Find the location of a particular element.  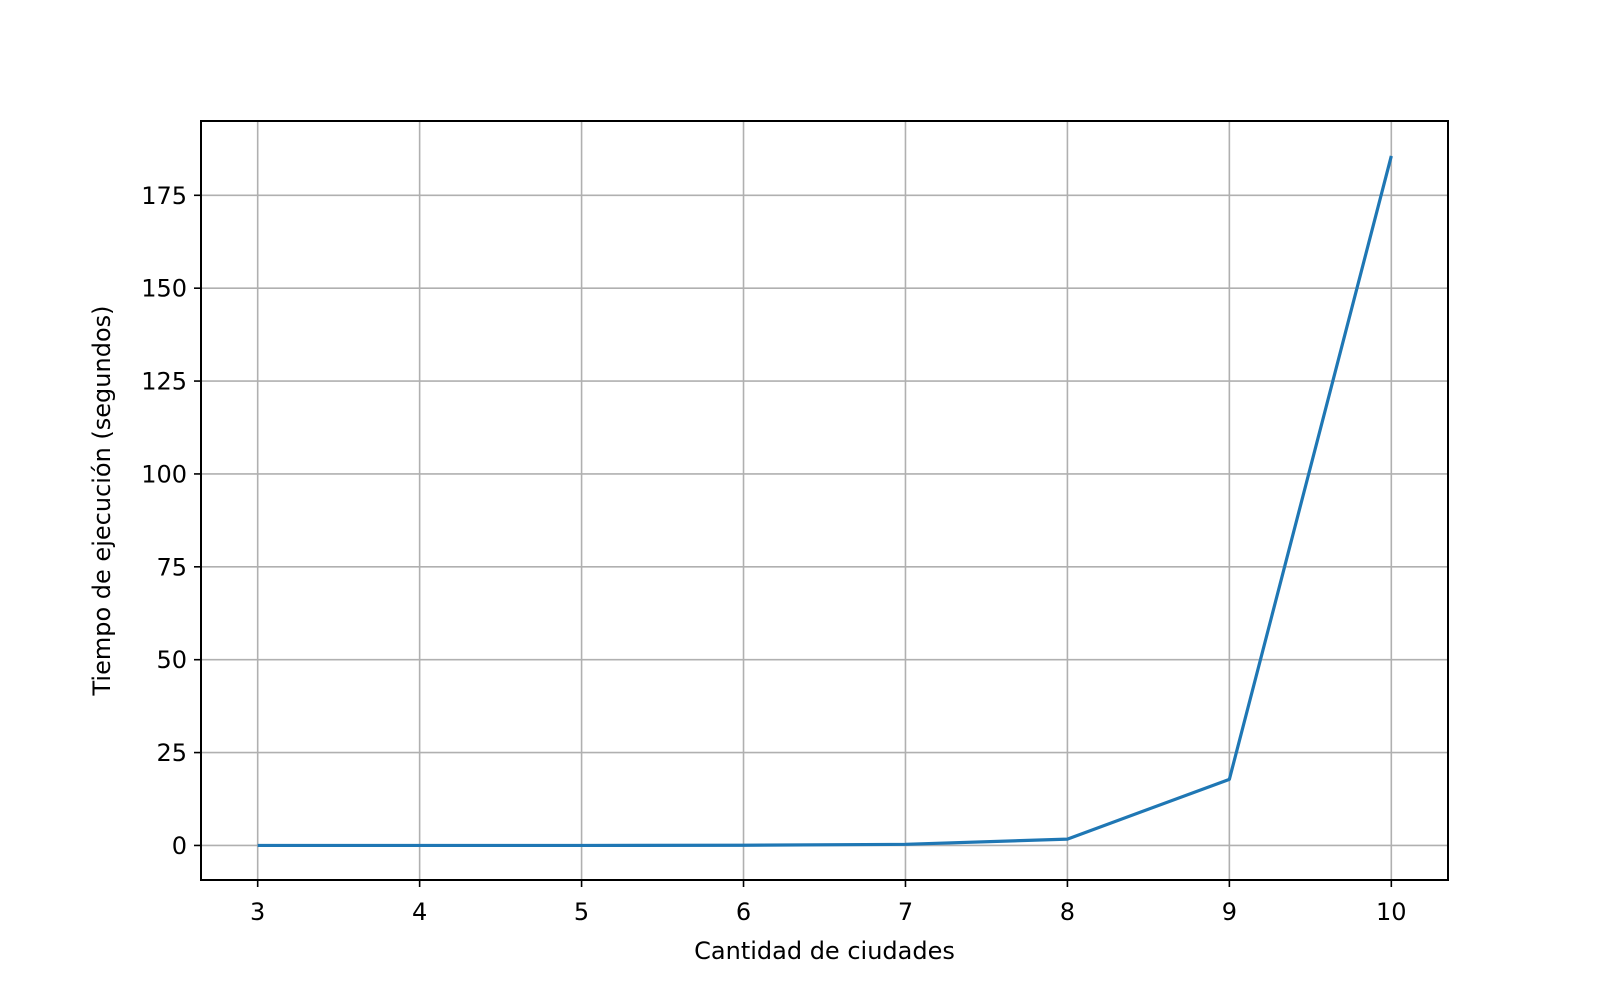

y-axis-label: Tiempo de ejecución (segundos) is located at coordinates (102, 501).